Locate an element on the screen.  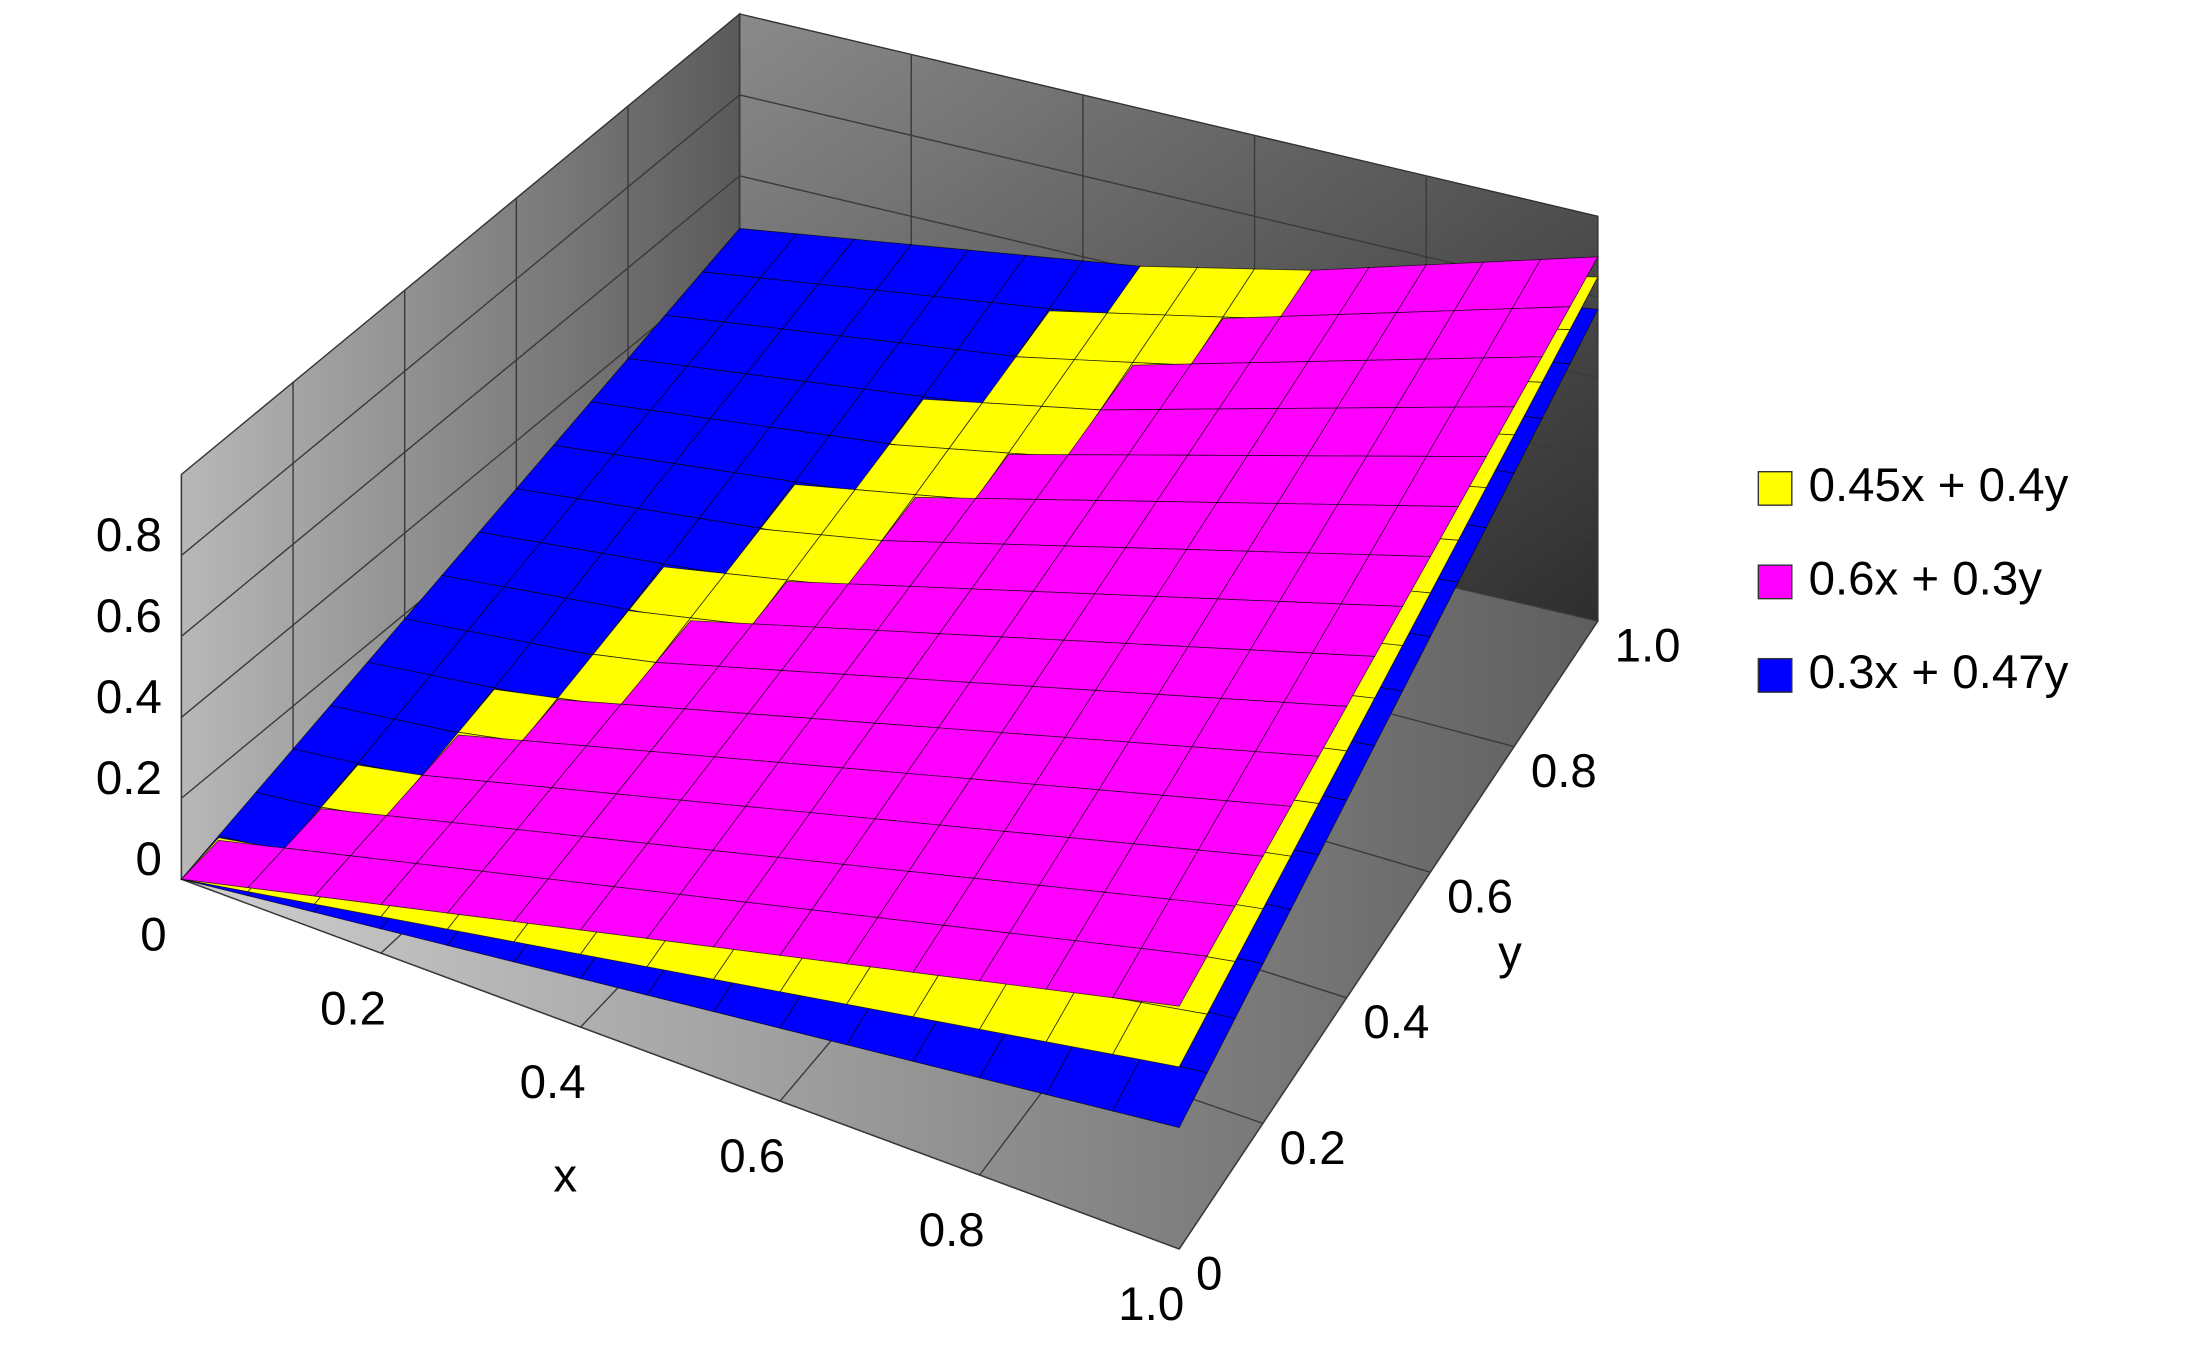
z-tick-label: 0 is located at coordinates (148, 859).